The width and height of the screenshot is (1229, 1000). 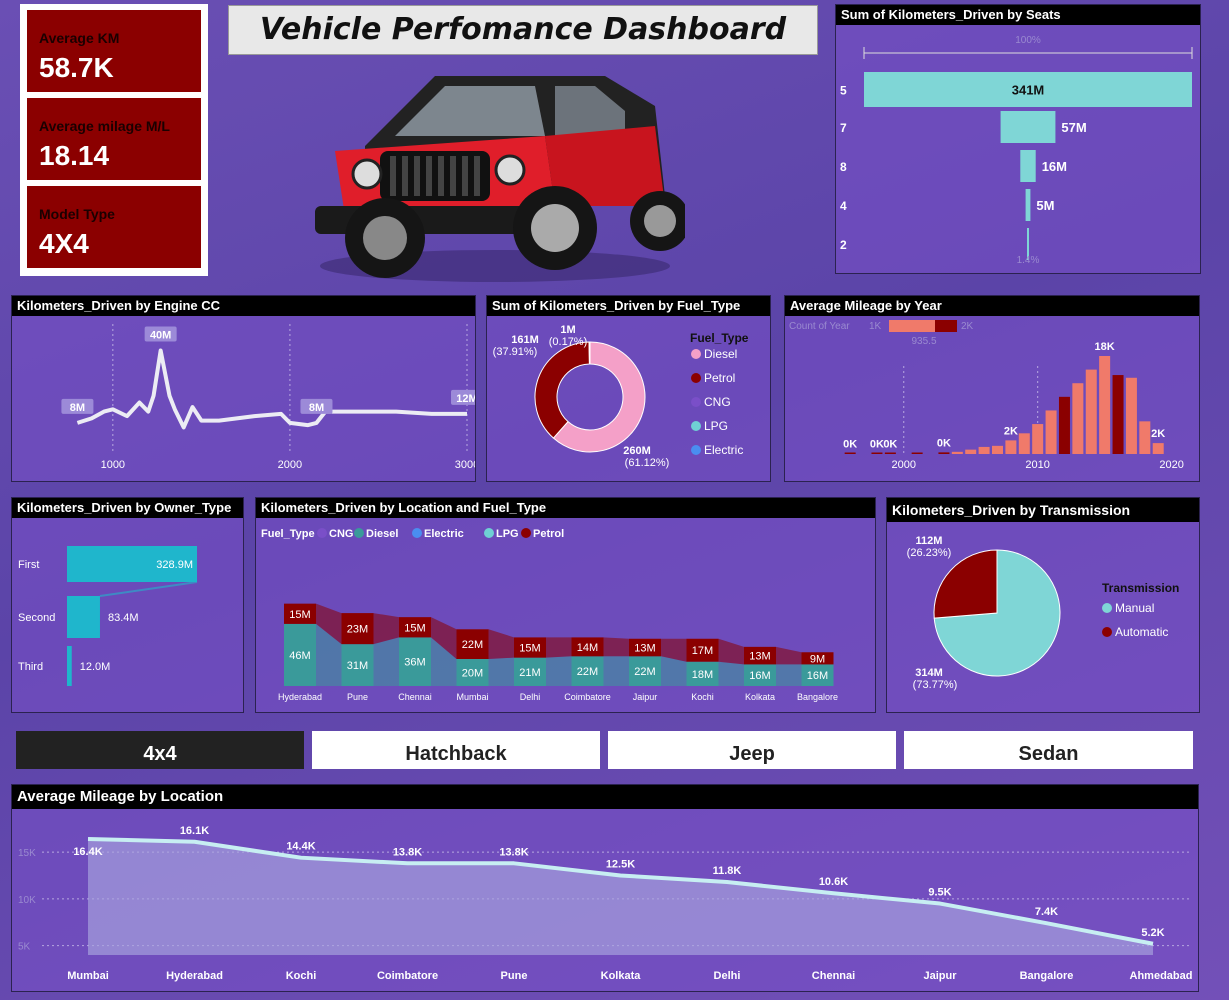 What do you see at coordinates (929, 541) in the screenshot?
I see `slice-label-automatic: 112M` at bounding box center [929, 541].